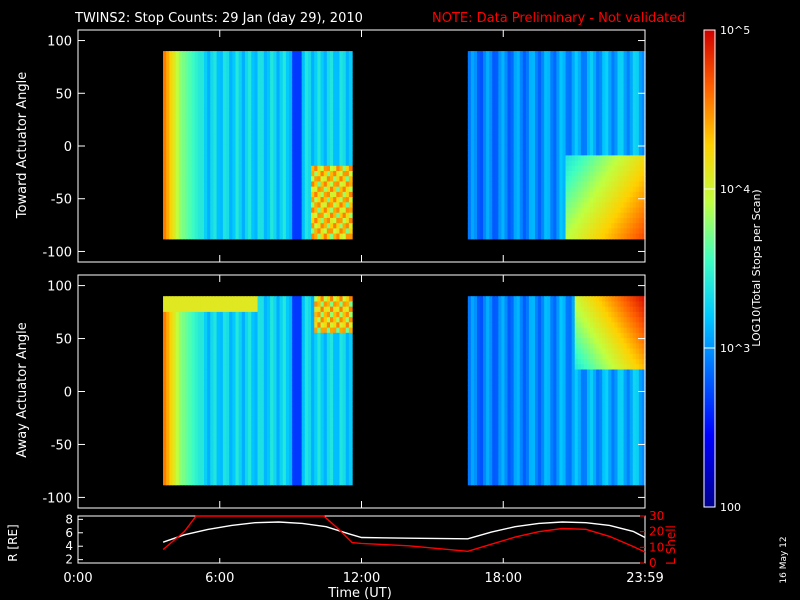  Describe the element at coordinates (63, 94) in the screenshot. I see `y-tick-label: 50` at that location.